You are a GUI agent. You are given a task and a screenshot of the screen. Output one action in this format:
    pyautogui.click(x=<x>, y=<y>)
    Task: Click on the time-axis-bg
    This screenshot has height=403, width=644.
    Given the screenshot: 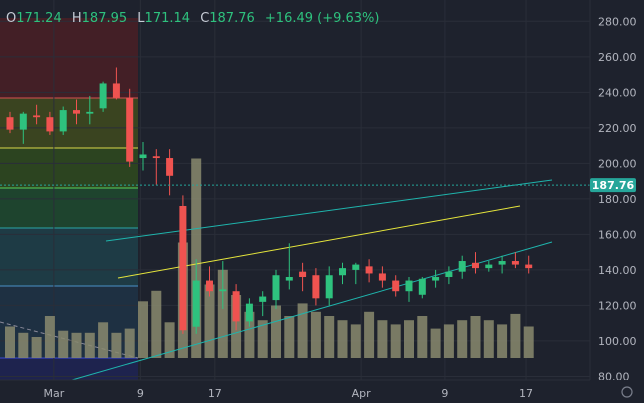 What is the action you would take?
    pyautogui.click(x=322, y=391)
    